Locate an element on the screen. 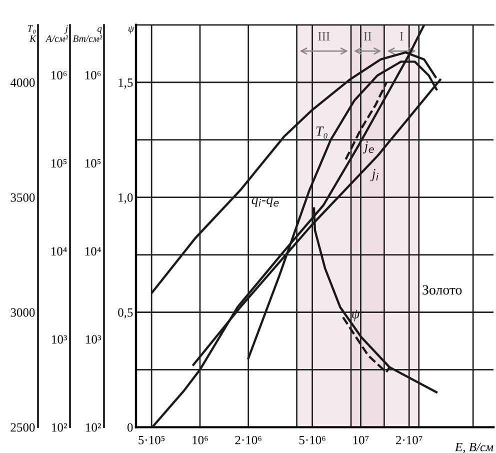 This screenshot has width=496, height=453. y2-tick-label: 1,0 is located at coordinates (125, 198).